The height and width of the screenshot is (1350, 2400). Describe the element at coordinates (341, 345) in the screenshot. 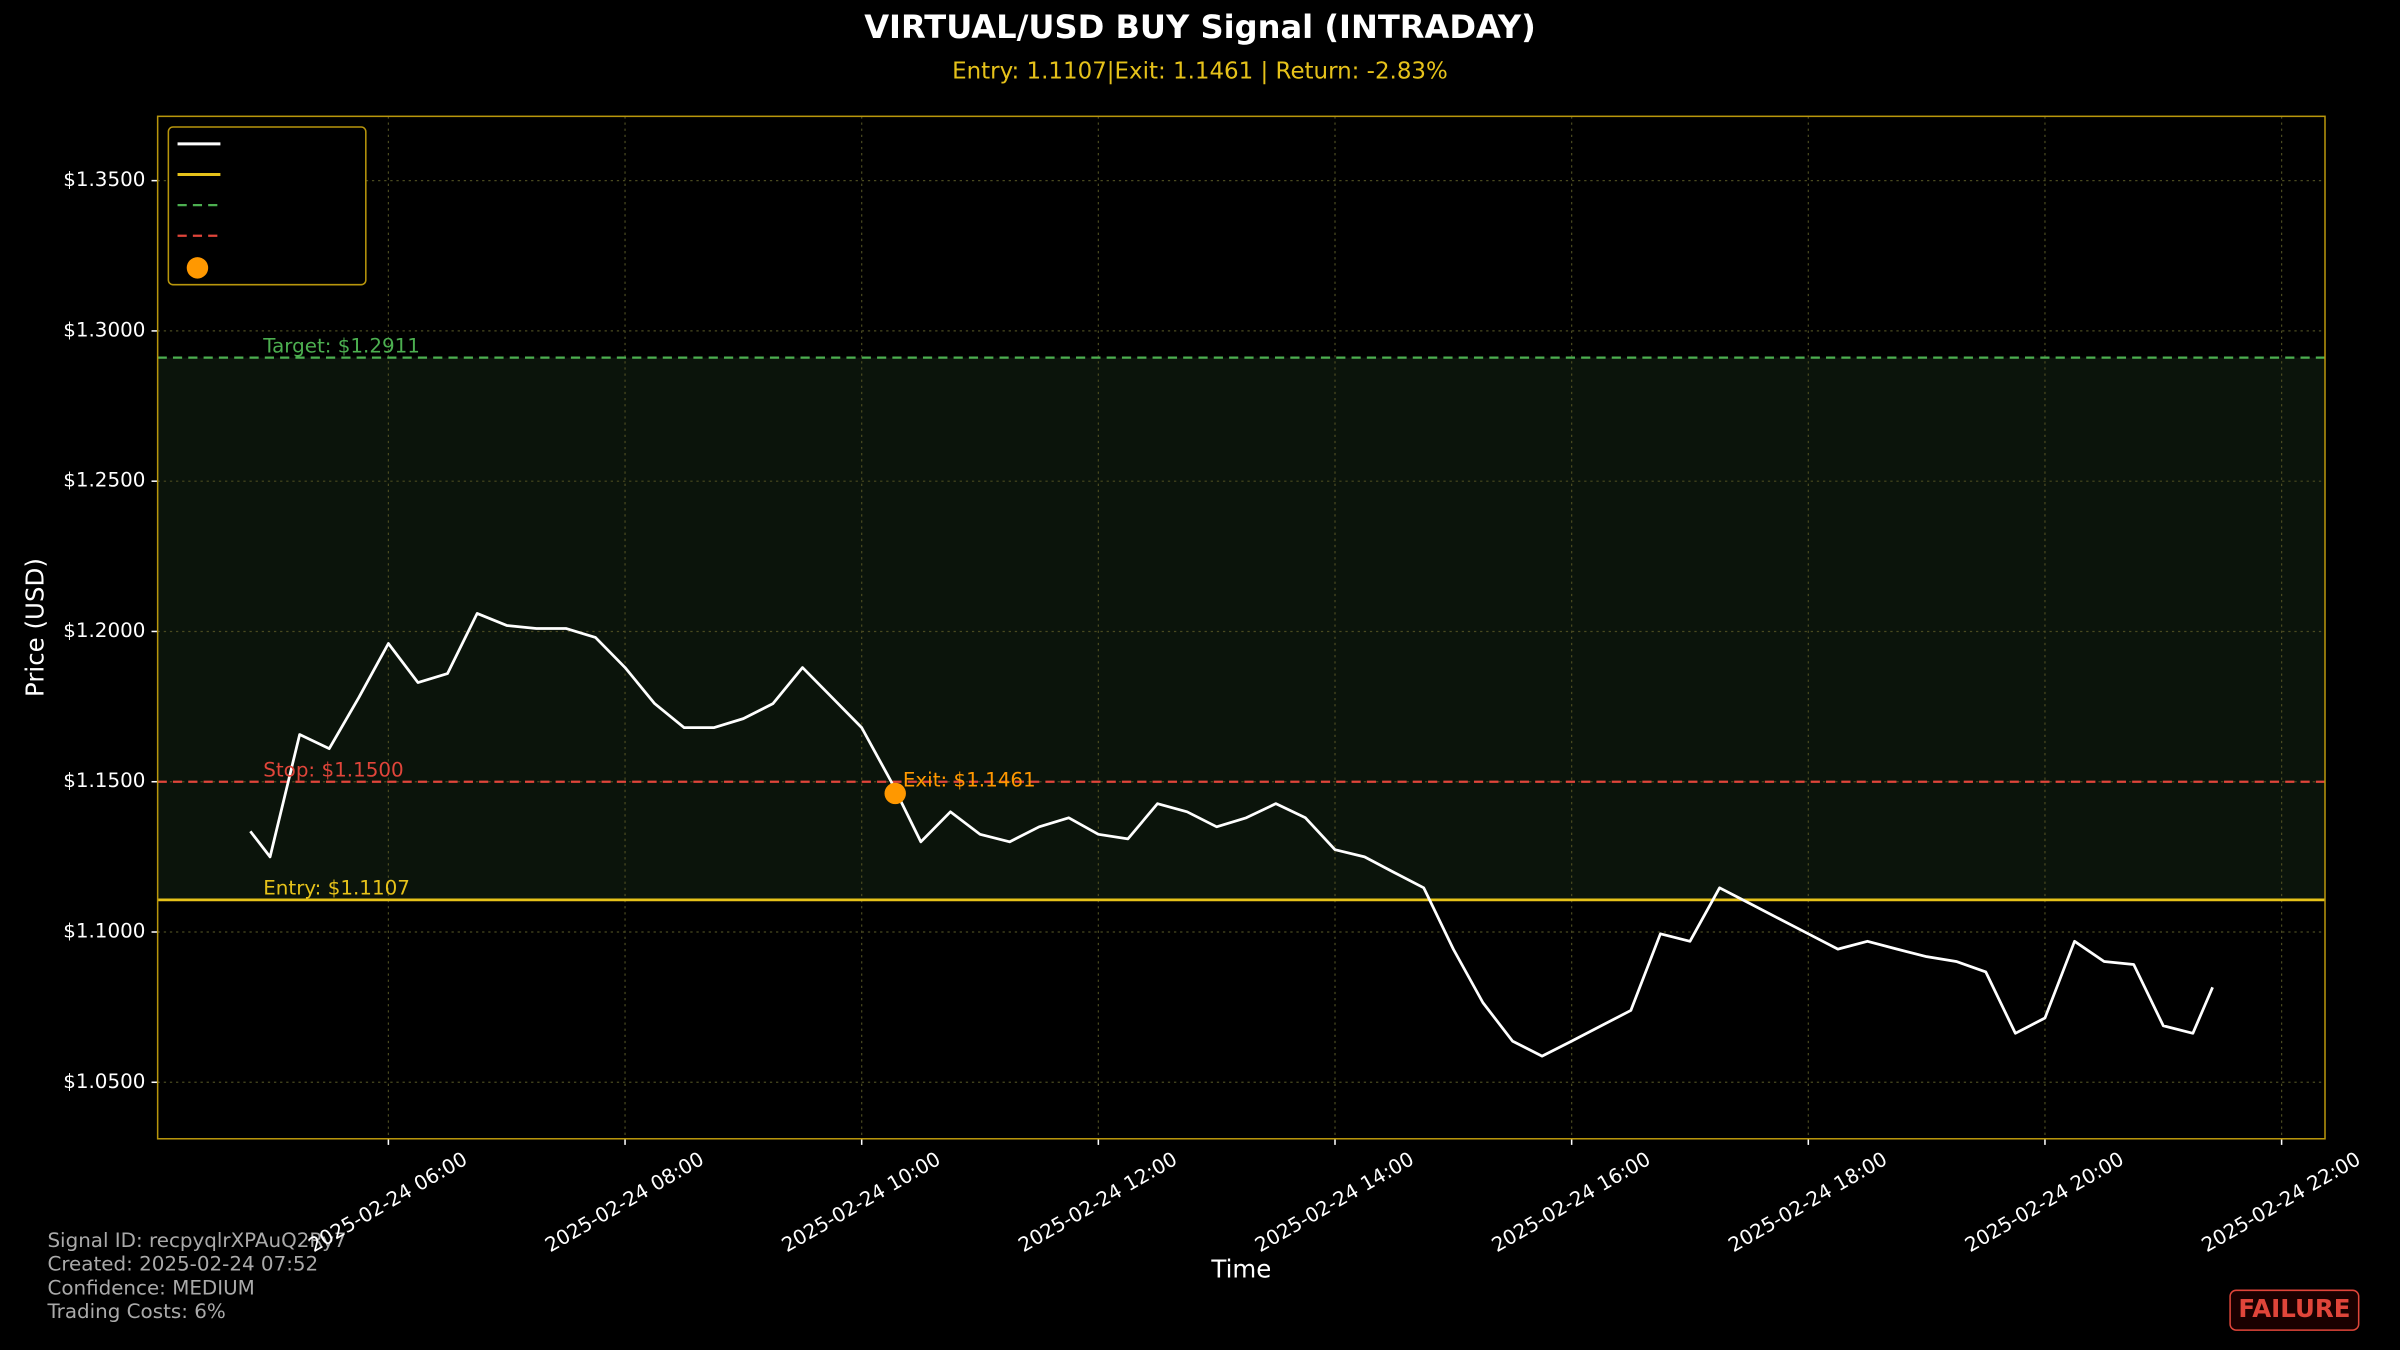

I see `level-label: Target: $1.2911` at that location.